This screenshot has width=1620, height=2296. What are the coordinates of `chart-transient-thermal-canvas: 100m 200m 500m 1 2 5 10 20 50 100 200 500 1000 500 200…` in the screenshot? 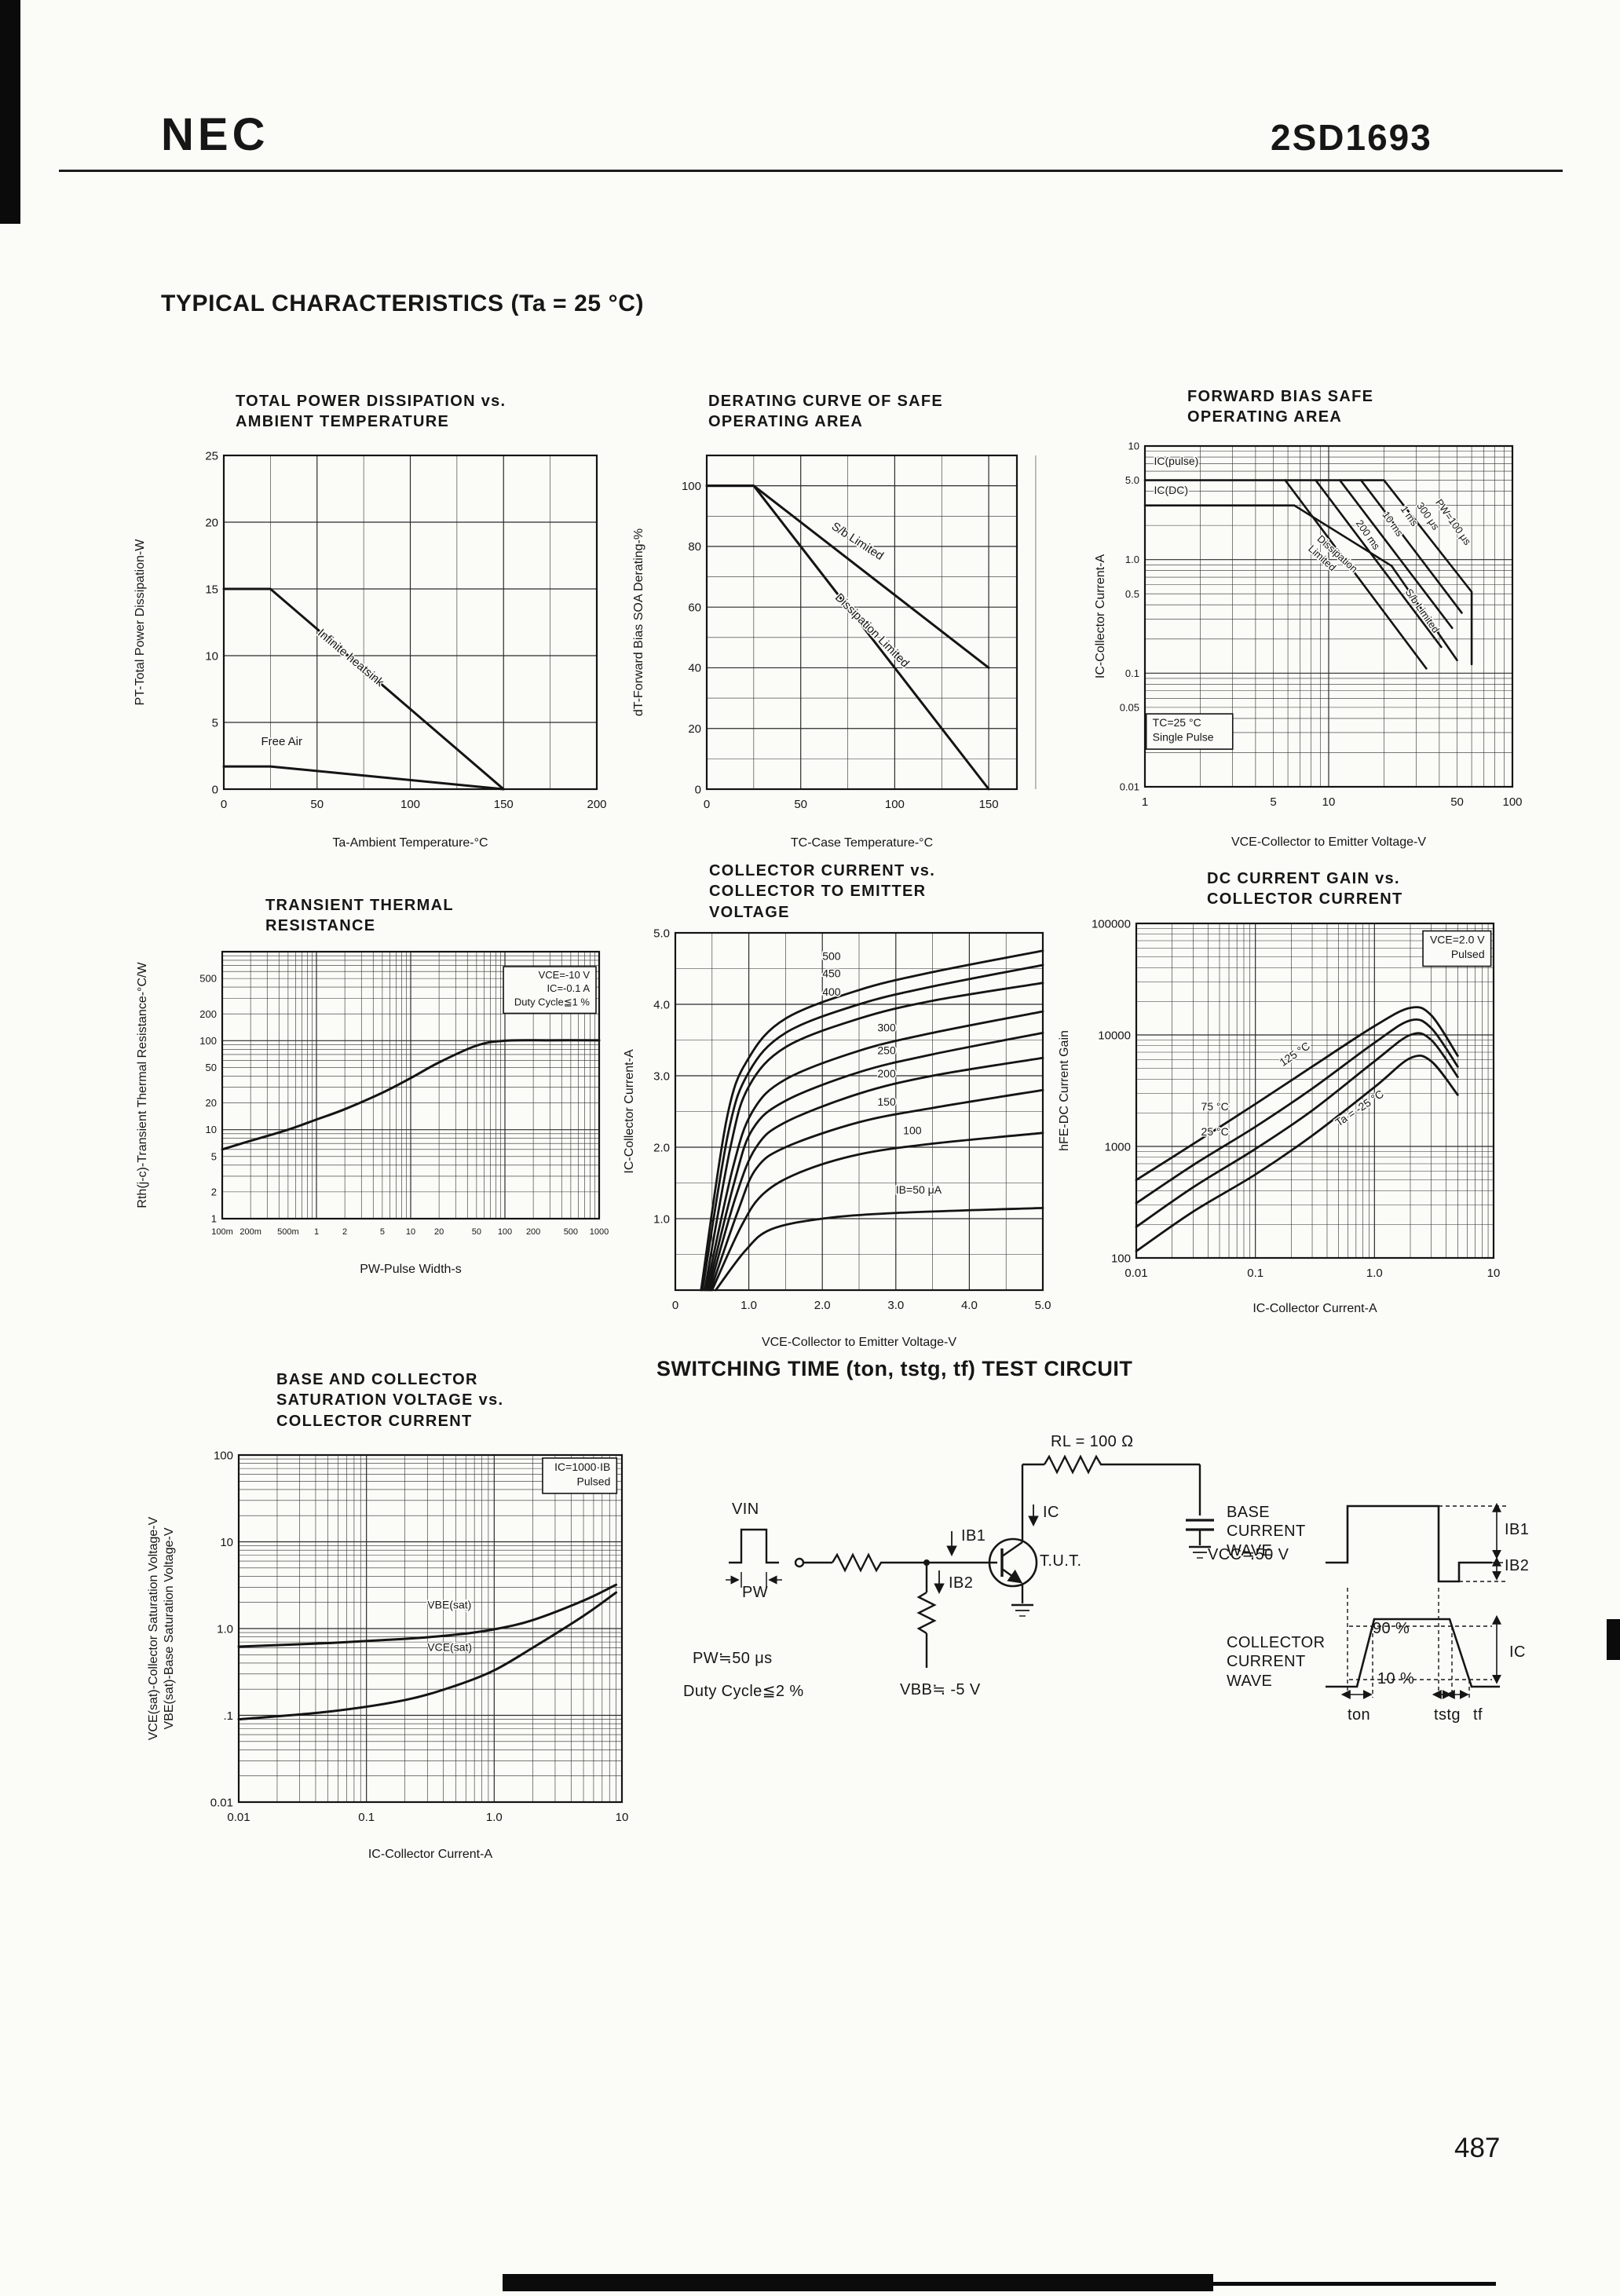 It's located at (372, 1113).